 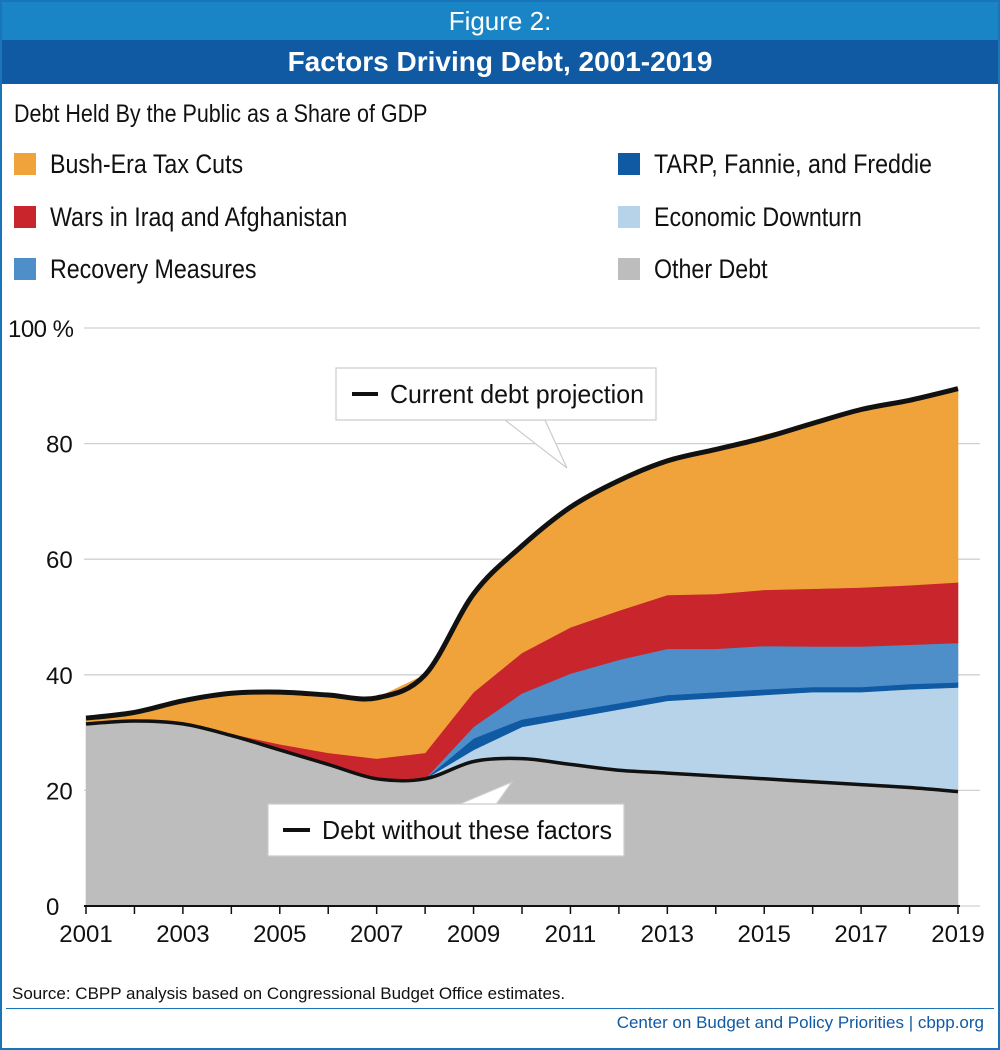 I want to click on legend-item-bush-tax-cuts: Bush-Era Tax Cuts, so click(x=144, y=164).